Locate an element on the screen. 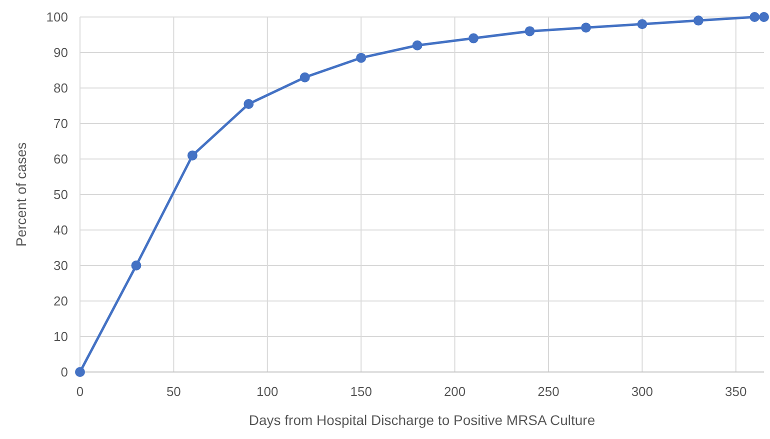 The width and height of the screenshot is (770, 439). x-tick-label: 100 is located at coordinates (267, 391).